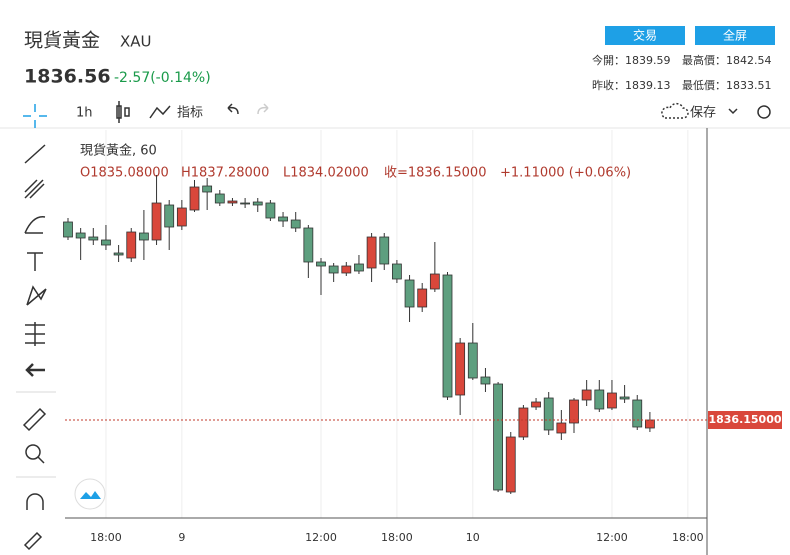  I want to click on fullscreen-button-label: 全屏, so click(735, 35).